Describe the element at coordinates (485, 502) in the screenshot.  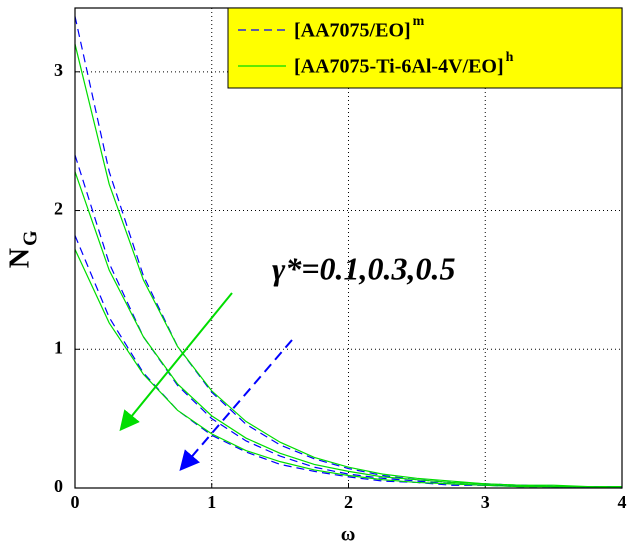
I see `x-tick-label: 3` at that location.